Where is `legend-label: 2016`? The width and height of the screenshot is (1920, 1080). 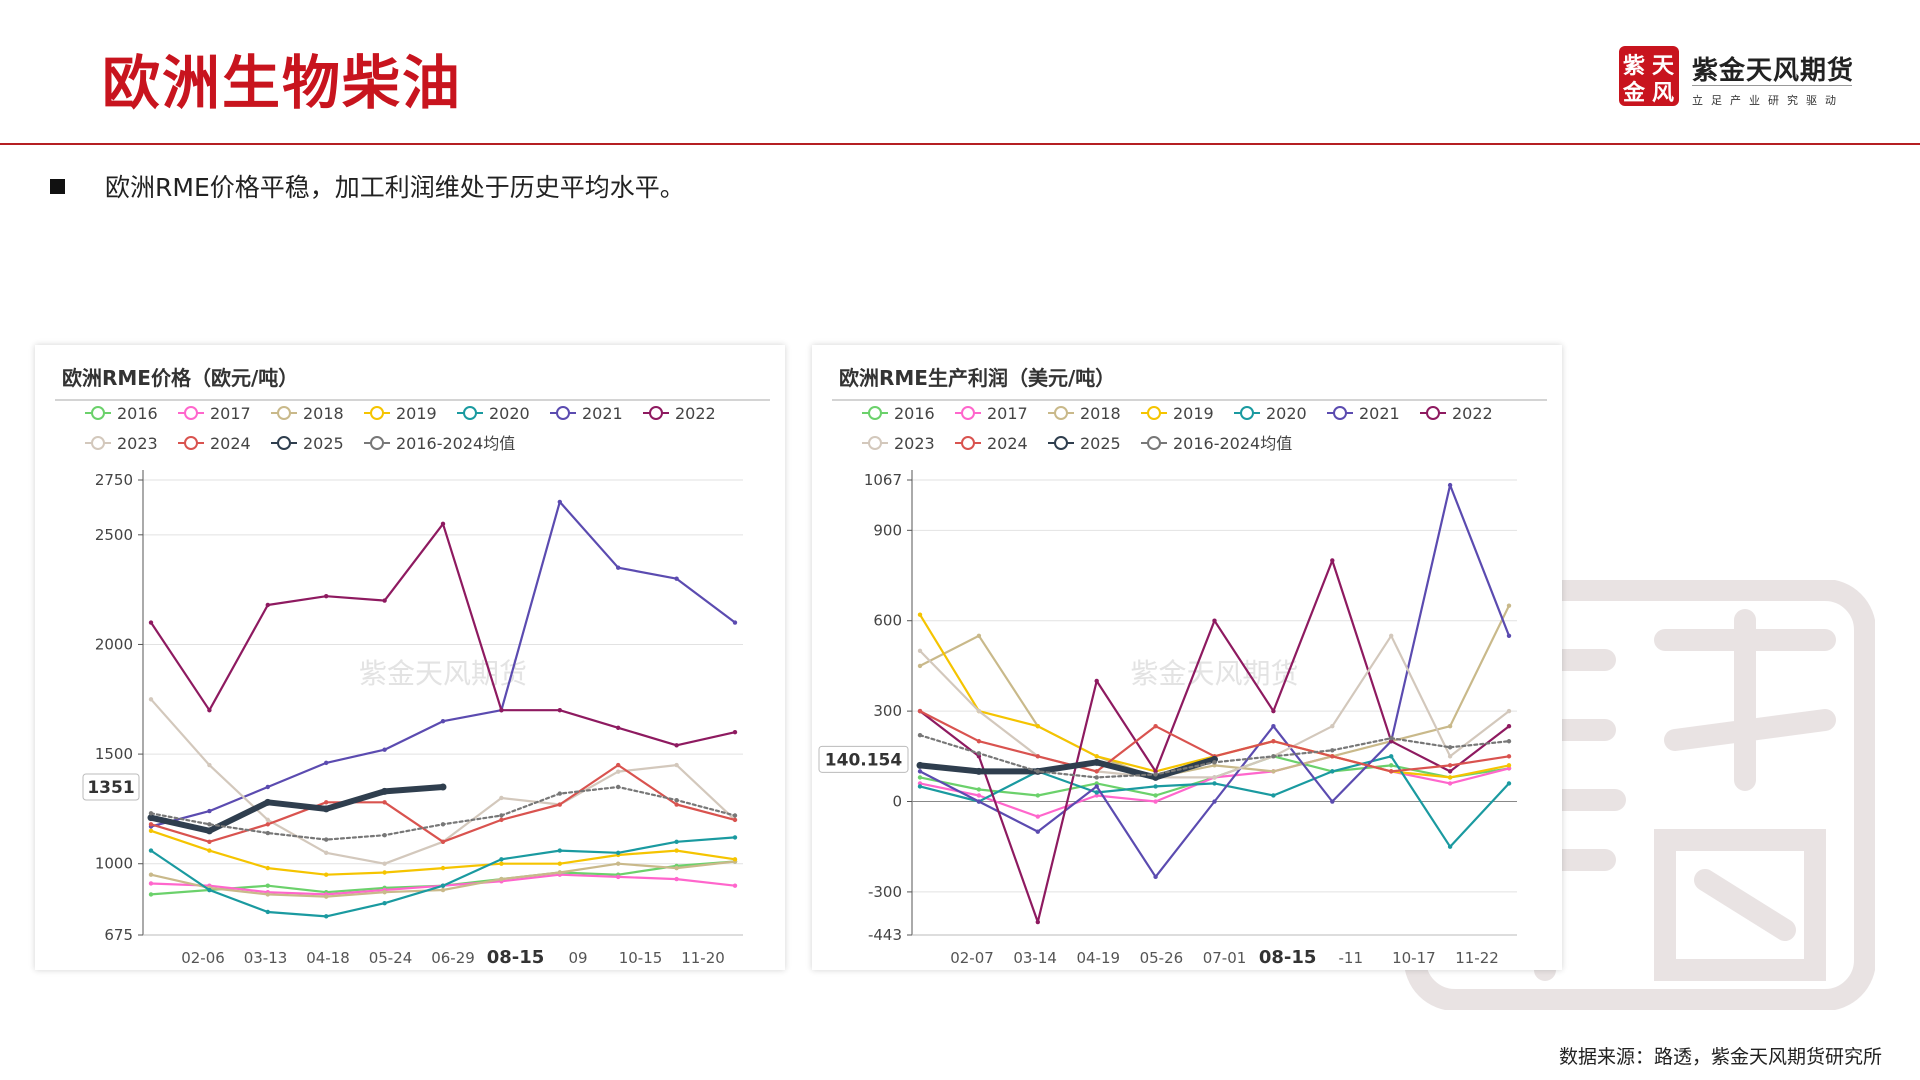 legend-label: 2016 is located at coordinates (914, 413).